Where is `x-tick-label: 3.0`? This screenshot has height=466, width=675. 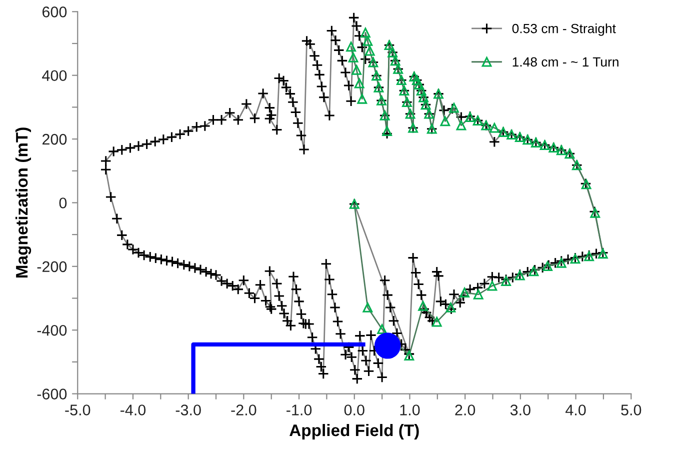
x-tick-label: 3.0 is located at coordinates (520, 410).